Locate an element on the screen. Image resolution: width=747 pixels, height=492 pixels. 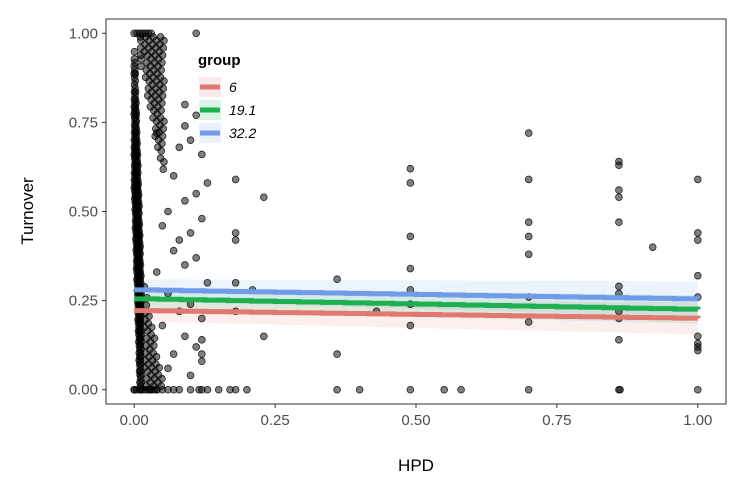
y-tick-label: 0.50 is located at coordinates (83, 212).